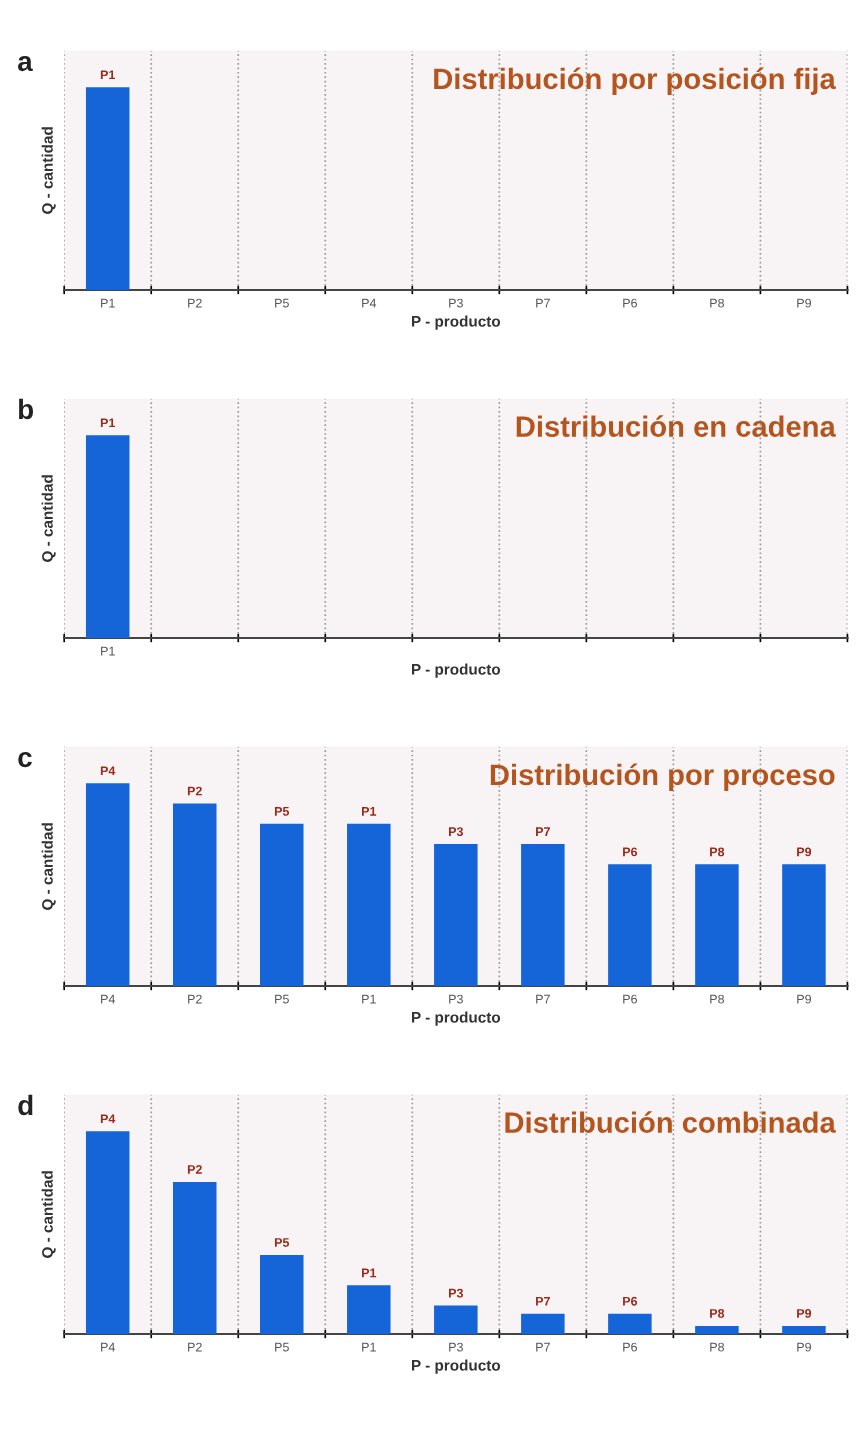 Image resolution: width=856 pixels, height=1450 pixels. Describe the element at coordinates (662, 777) in the screenshot. I see `chart-title: Distribución por proceso` at that location.